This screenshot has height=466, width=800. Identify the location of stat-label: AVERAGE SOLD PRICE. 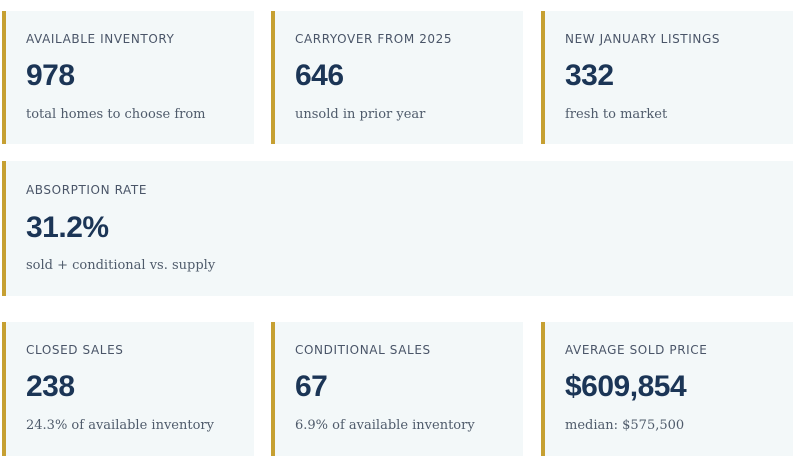
(636, 350).